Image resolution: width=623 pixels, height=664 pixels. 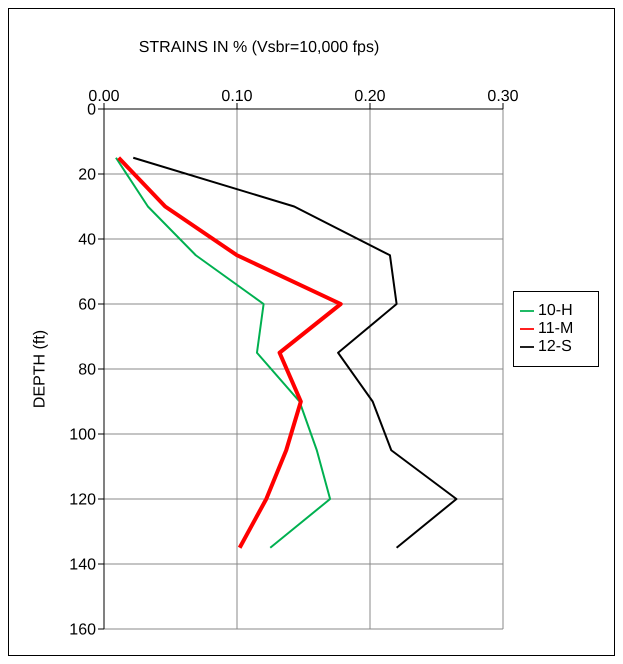 I want to click on y-tick-label: 20, so click(x=87, y=175).